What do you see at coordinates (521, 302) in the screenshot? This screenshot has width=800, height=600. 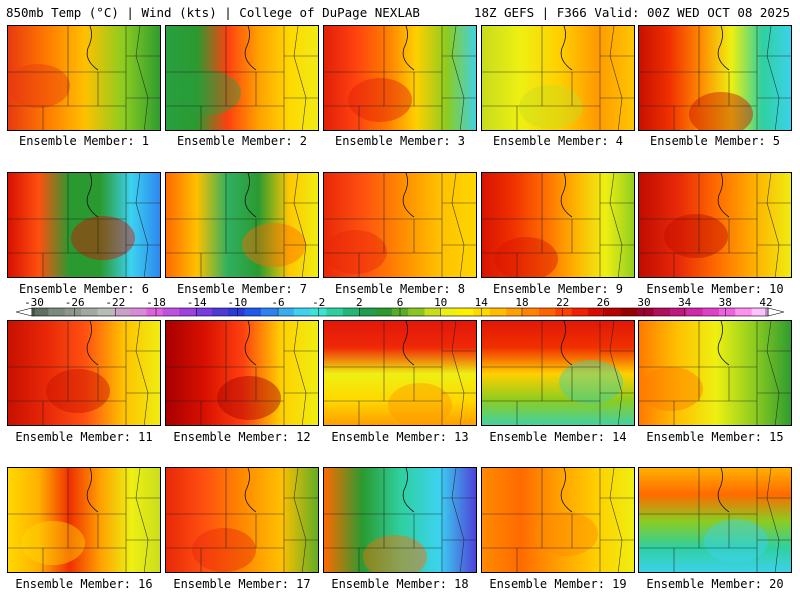 I see `colorbar-tick-label: 18` at bounding box center [521, 302].